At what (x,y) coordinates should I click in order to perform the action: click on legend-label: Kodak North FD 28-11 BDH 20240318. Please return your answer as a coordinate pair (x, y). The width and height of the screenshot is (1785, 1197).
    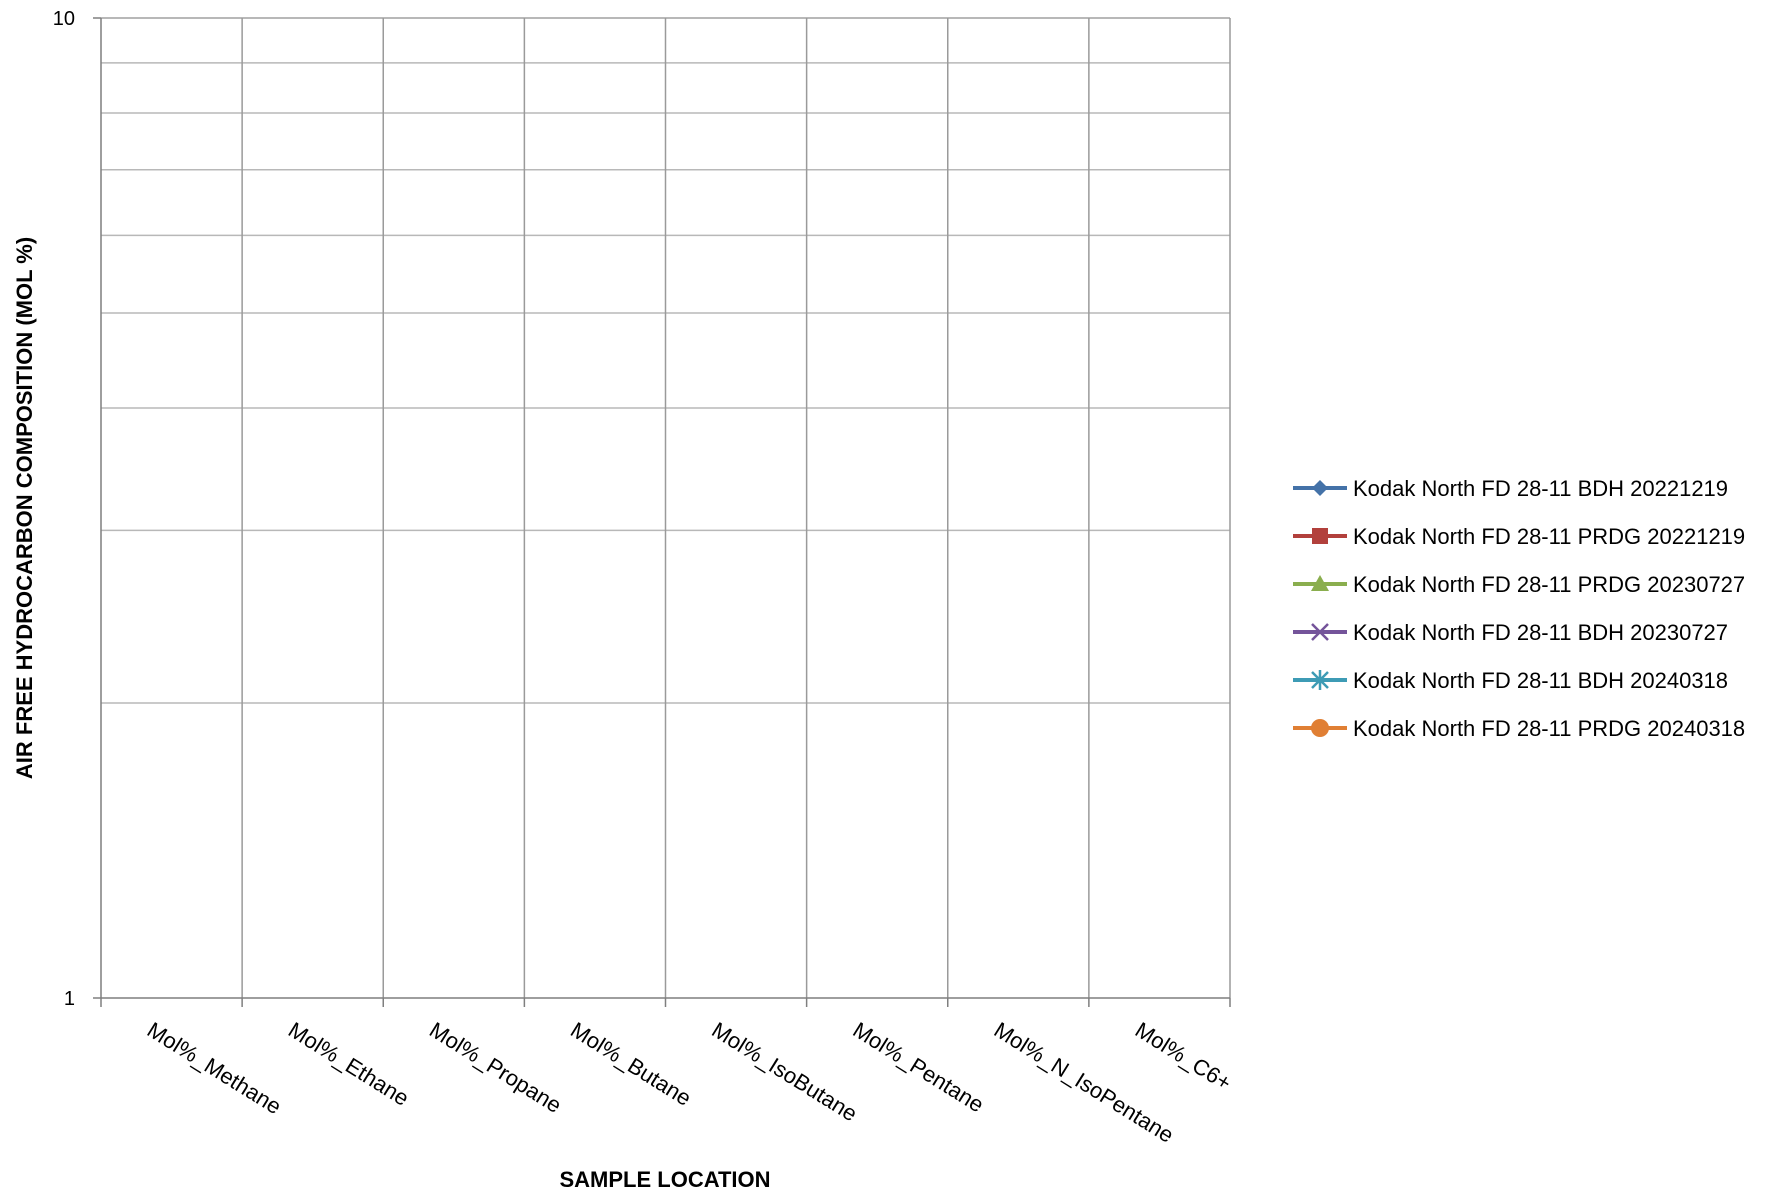
    Looking at the image, I should click on (1540, 680).